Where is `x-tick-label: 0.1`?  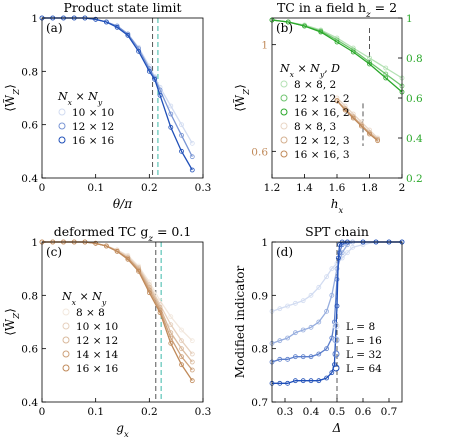 x-tick-label: 0.1 is located at coordinates (95, 412).